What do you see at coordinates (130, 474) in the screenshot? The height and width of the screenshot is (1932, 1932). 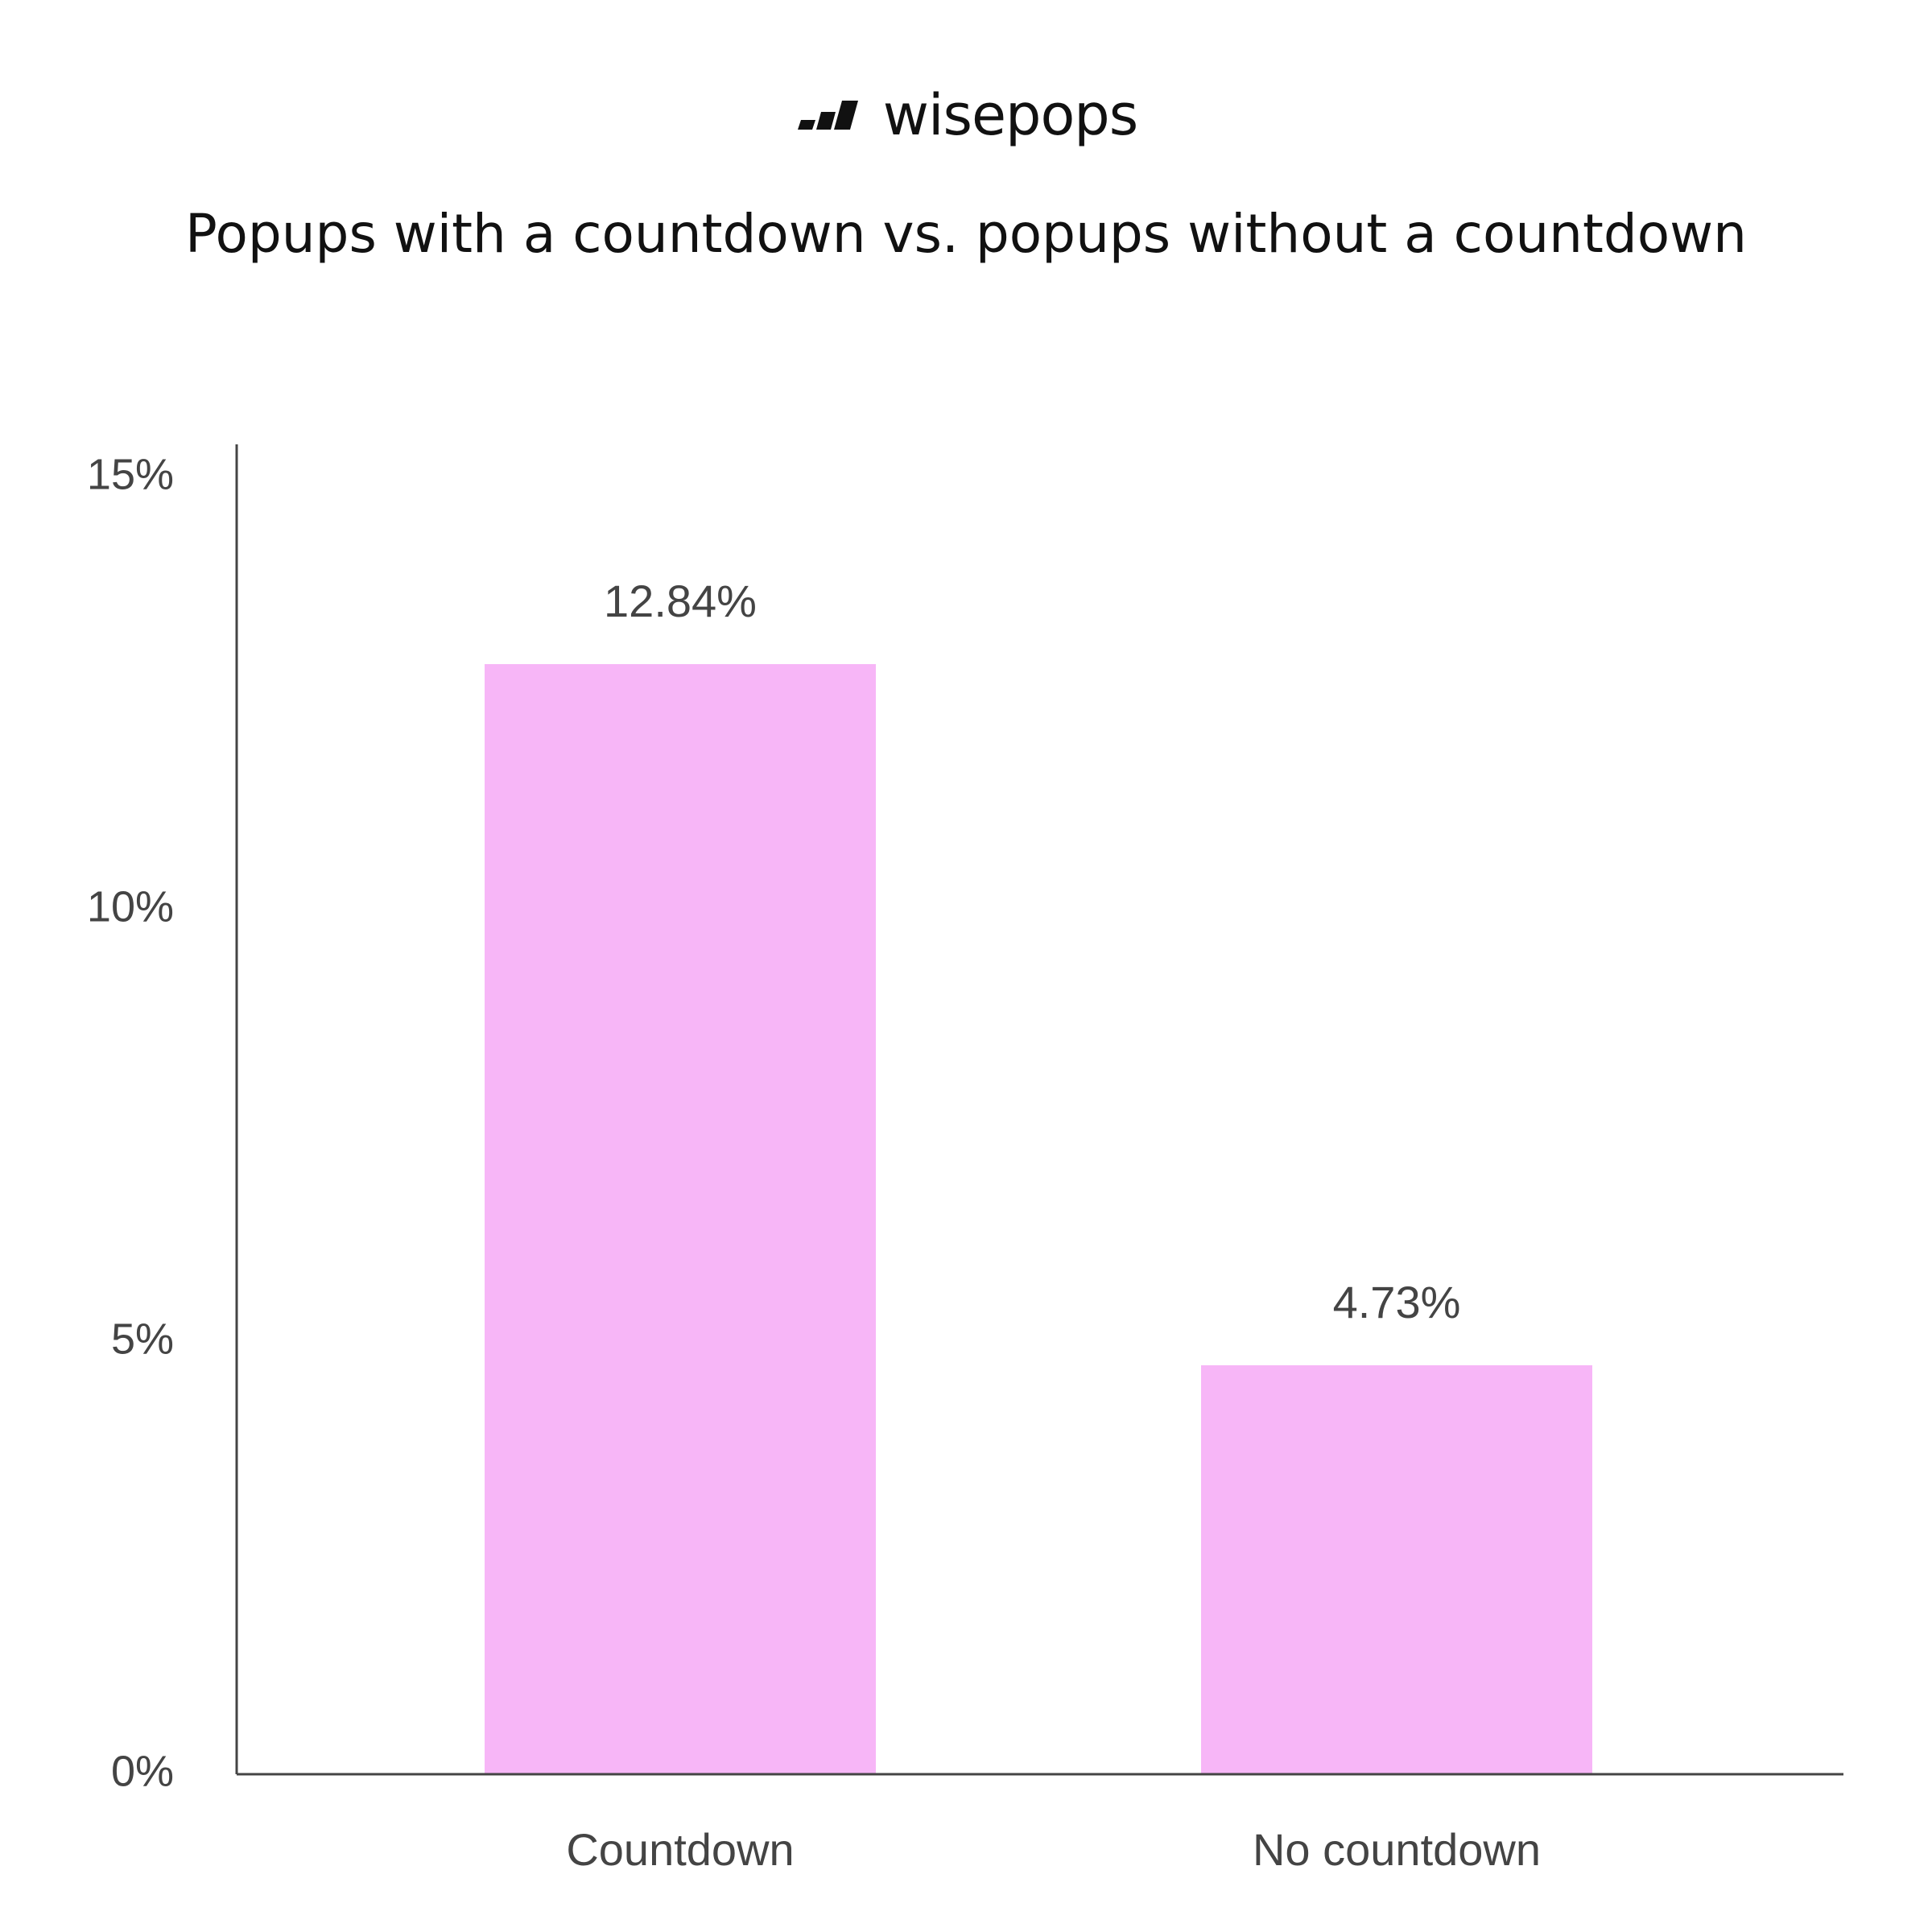 I see `y-tick-label: 15%` at bounding box center [130, 474].